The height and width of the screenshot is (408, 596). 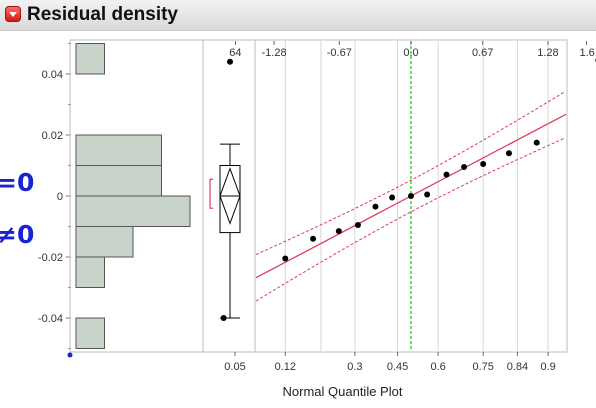 What do you see at coordinates (50, 319) in the screenshot?
I see `y-tick-label: -0.04` at bounding box center [50, 319].